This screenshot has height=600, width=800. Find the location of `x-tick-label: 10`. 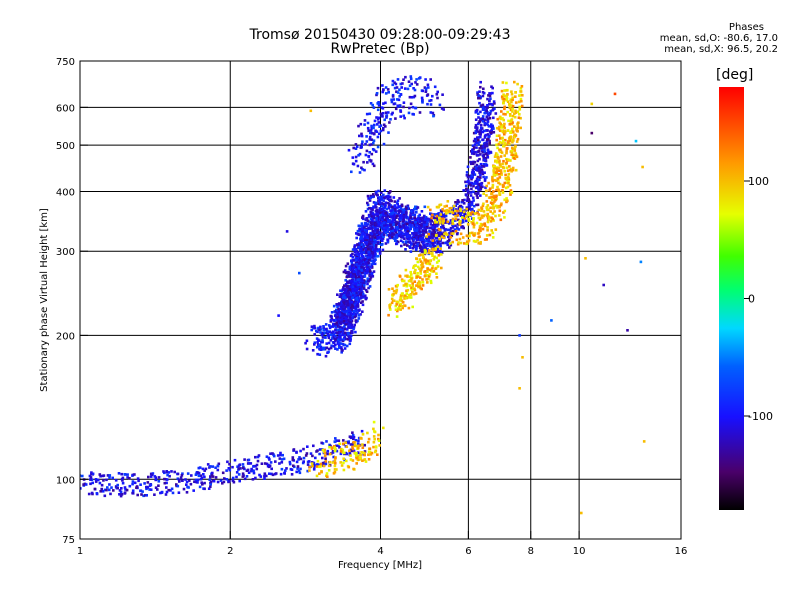

x-tick-label: 10 is located at coordinates (579, 551).